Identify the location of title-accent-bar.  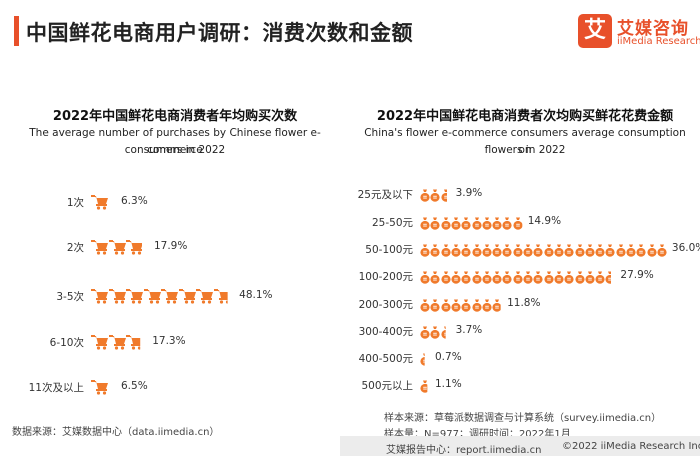
(16, 31).